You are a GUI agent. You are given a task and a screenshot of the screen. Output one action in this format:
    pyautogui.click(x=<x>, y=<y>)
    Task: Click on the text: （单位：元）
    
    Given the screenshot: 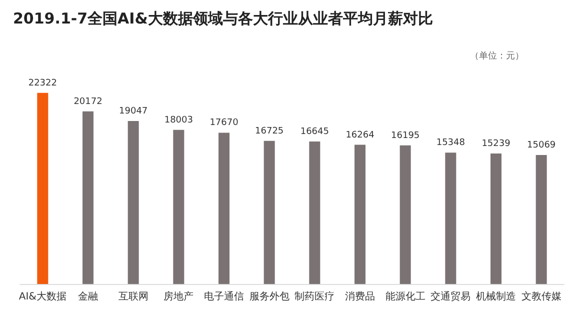 What is the action you would take?
    pyautogui.click(x=497, y=56)
    